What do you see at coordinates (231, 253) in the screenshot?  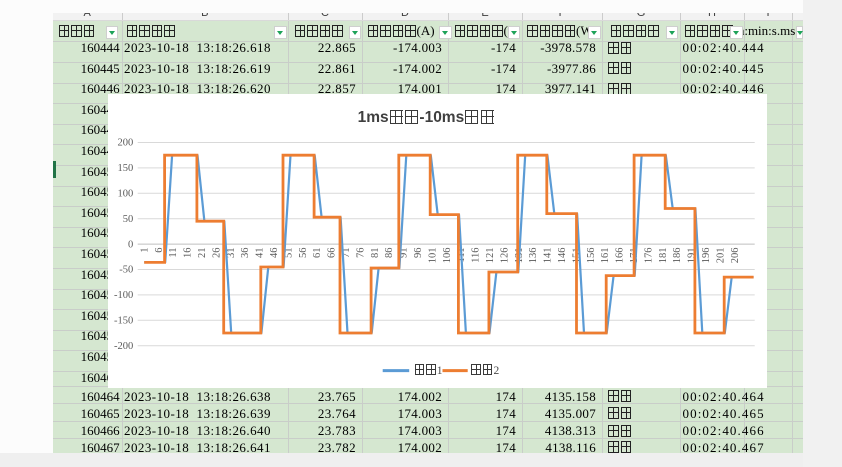 I see `svg-text: 31` at bounding box center [231, 253].